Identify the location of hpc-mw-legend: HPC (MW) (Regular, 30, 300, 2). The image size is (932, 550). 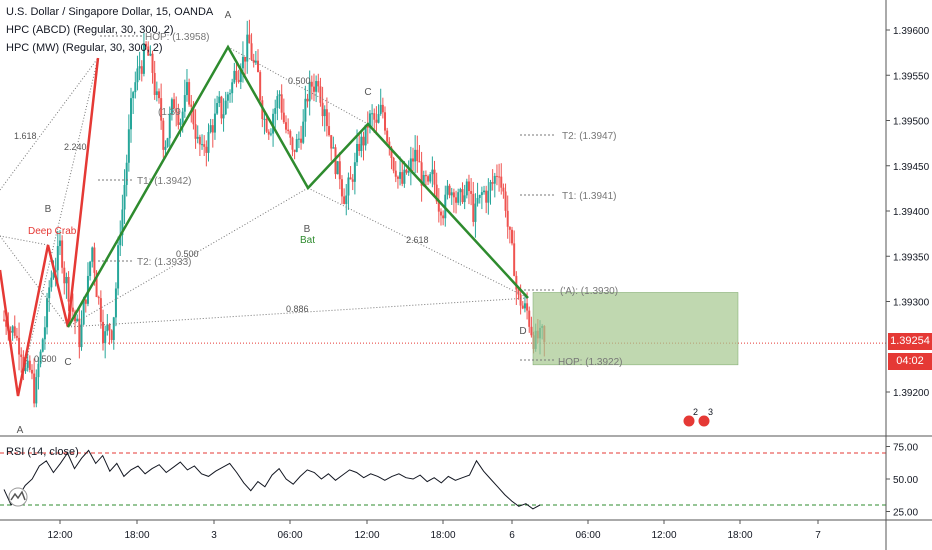
(84, 48).